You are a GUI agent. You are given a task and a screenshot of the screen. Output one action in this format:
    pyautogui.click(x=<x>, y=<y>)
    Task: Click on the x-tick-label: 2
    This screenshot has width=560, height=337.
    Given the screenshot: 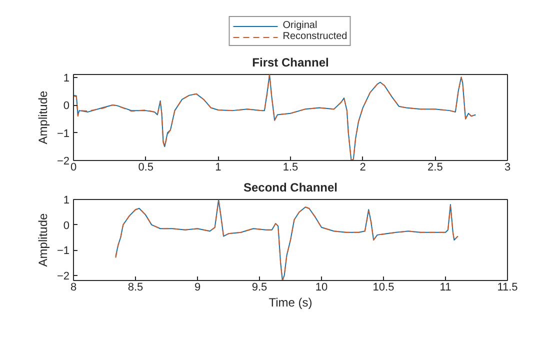 What is the action you would take?
    pyautogui.click(x=363, y=168)
    